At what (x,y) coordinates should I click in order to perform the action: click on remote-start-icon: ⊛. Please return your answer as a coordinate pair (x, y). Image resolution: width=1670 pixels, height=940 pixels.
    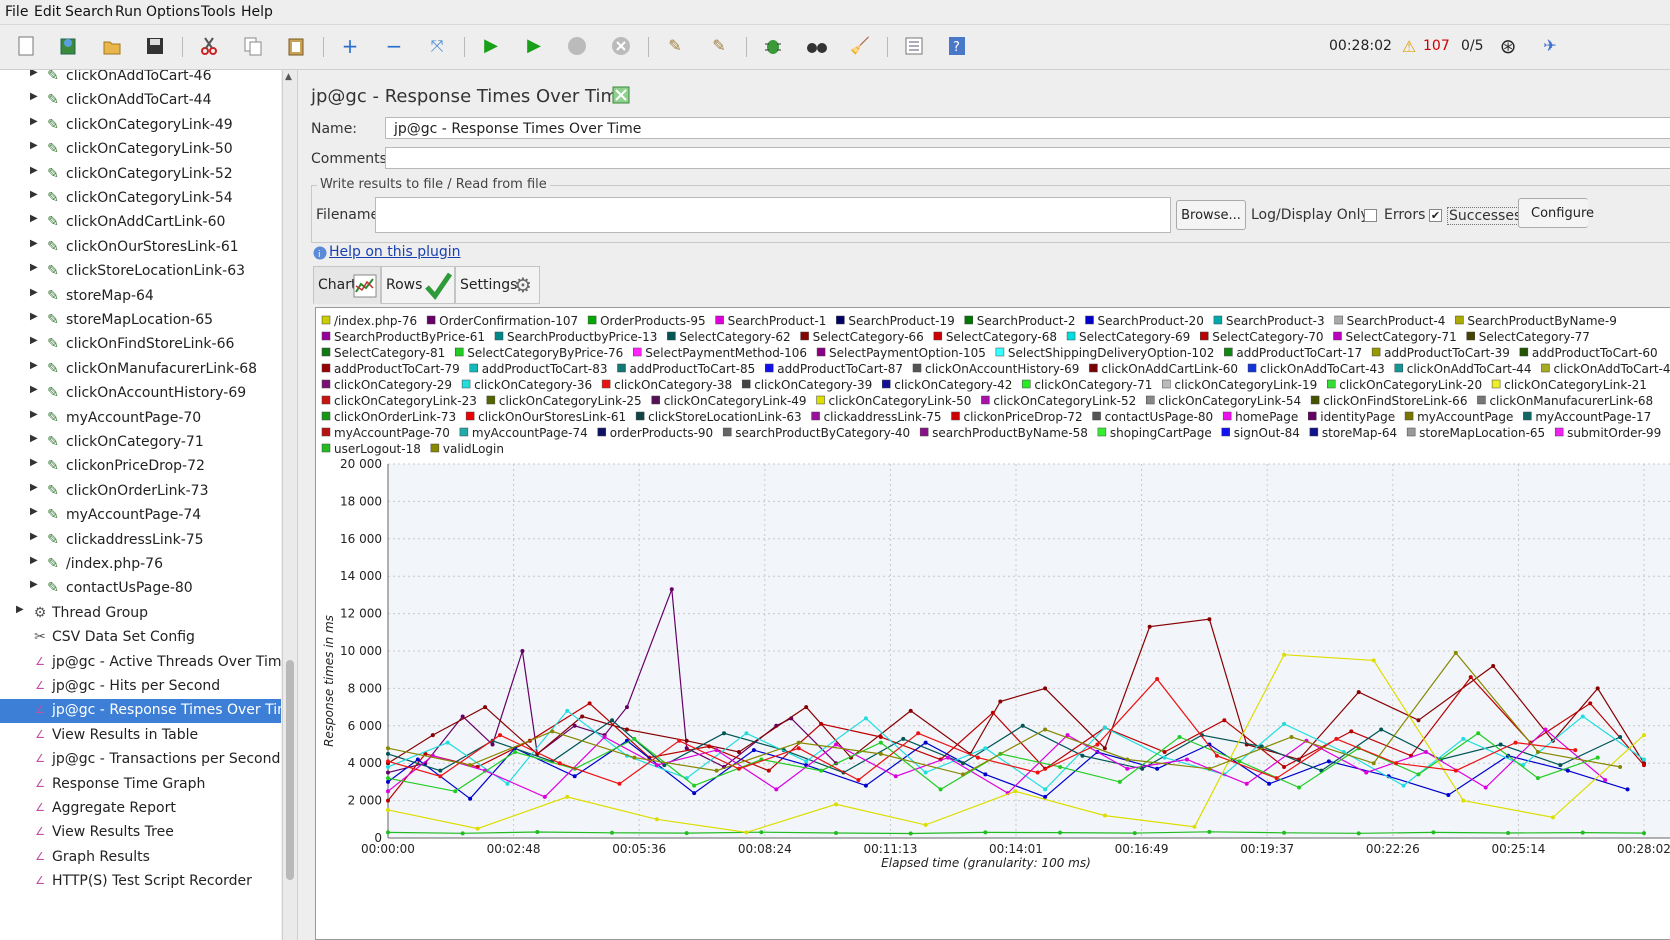
    Looking at the image, I should click on (1508, 46).